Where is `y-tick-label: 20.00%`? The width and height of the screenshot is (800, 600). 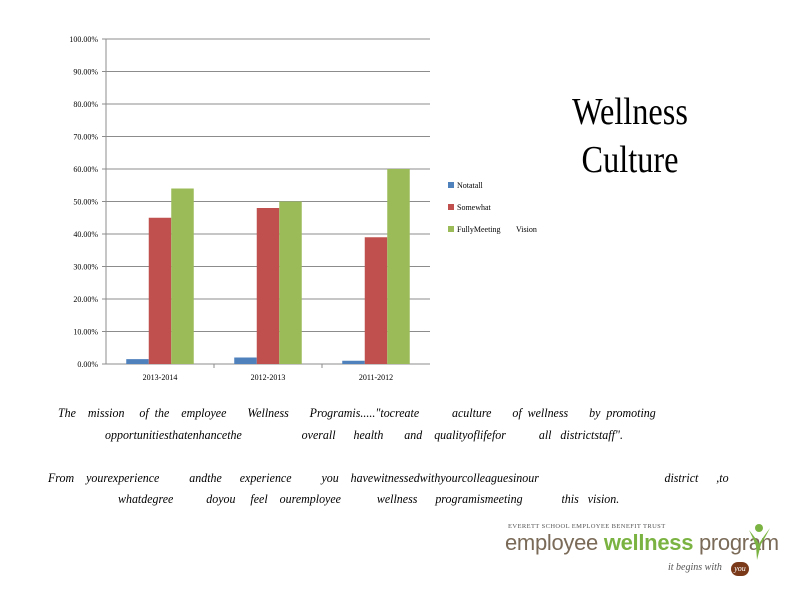
y-tick-label: 20.00% is located at coordinates (85, 299).